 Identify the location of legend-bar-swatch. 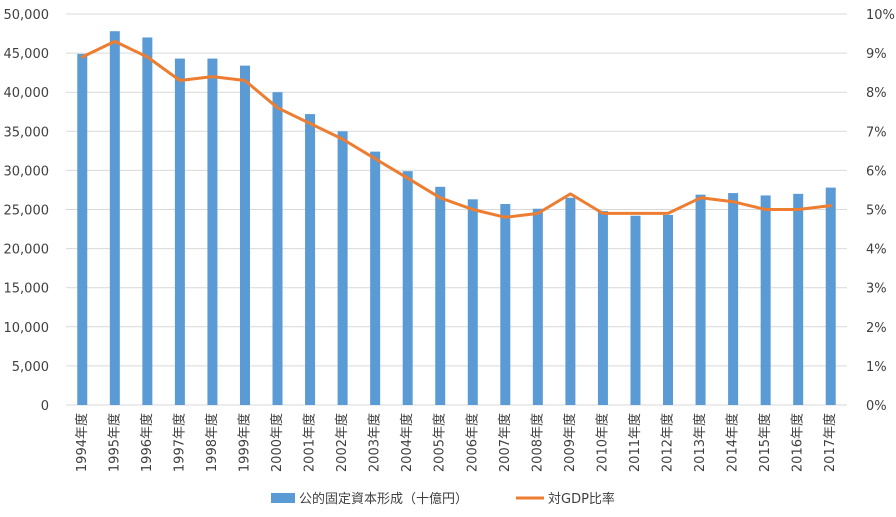
(283, 498).